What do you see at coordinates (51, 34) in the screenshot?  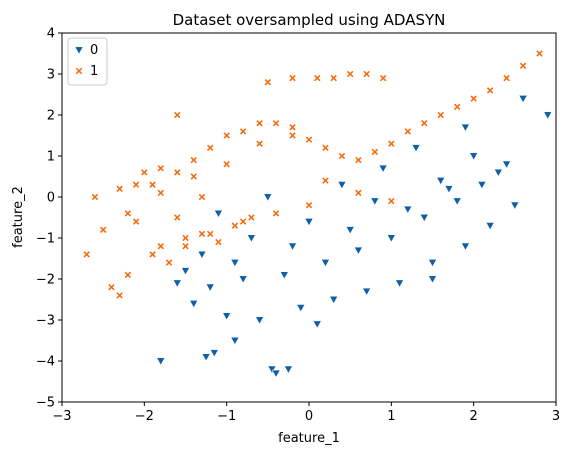 I see `y-tick-label: 4` at bounding box center [51, 34].